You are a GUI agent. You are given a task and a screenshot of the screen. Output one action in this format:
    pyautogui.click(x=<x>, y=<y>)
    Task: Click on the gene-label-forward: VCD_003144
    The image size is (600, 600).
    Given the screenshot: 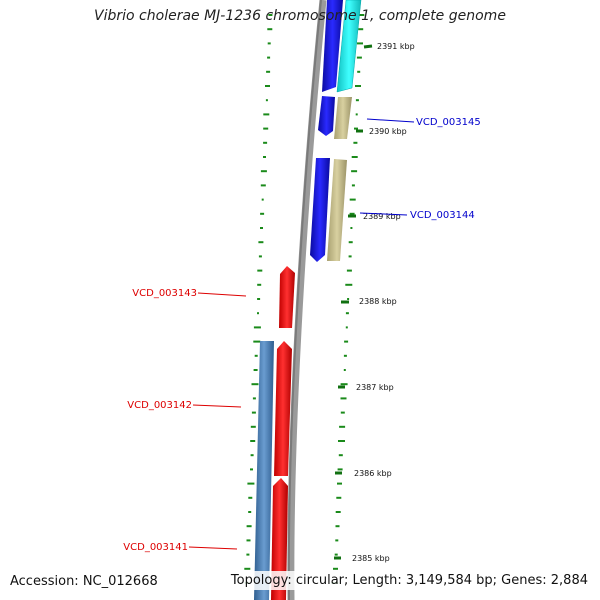 What is the action you would take?
    pyautogui.click(x=442, y=215)
    